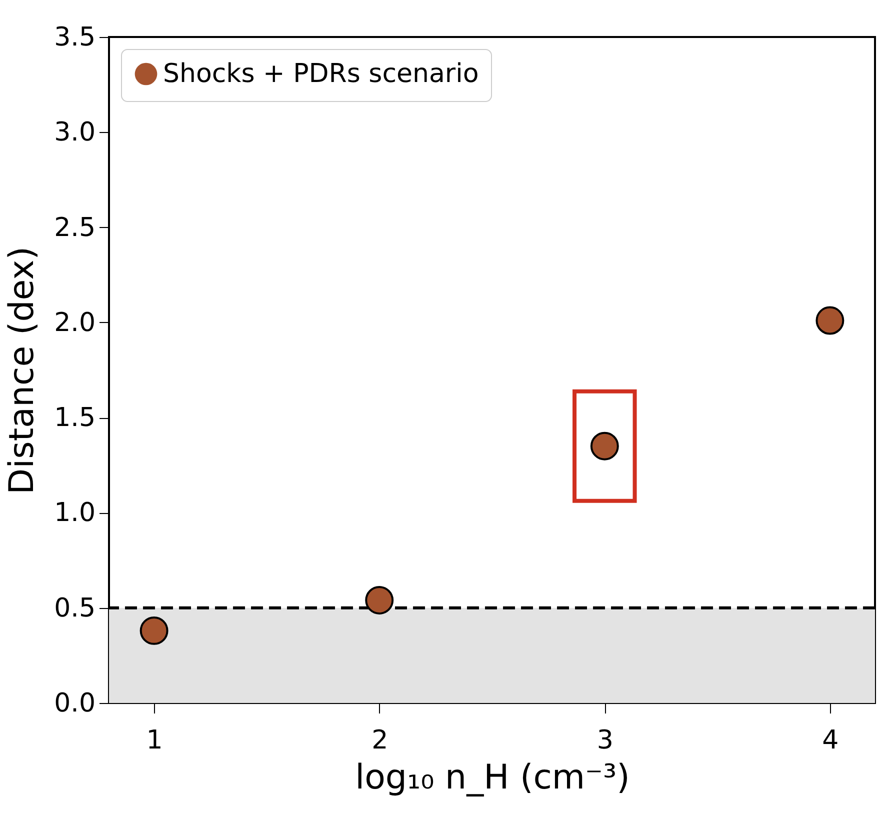 This screenshot has width=886, height=824. What do you see at coordinates (154, 741) in the screenshot?
I see `x-tick-label: 1` at bounding box center [154, 741].